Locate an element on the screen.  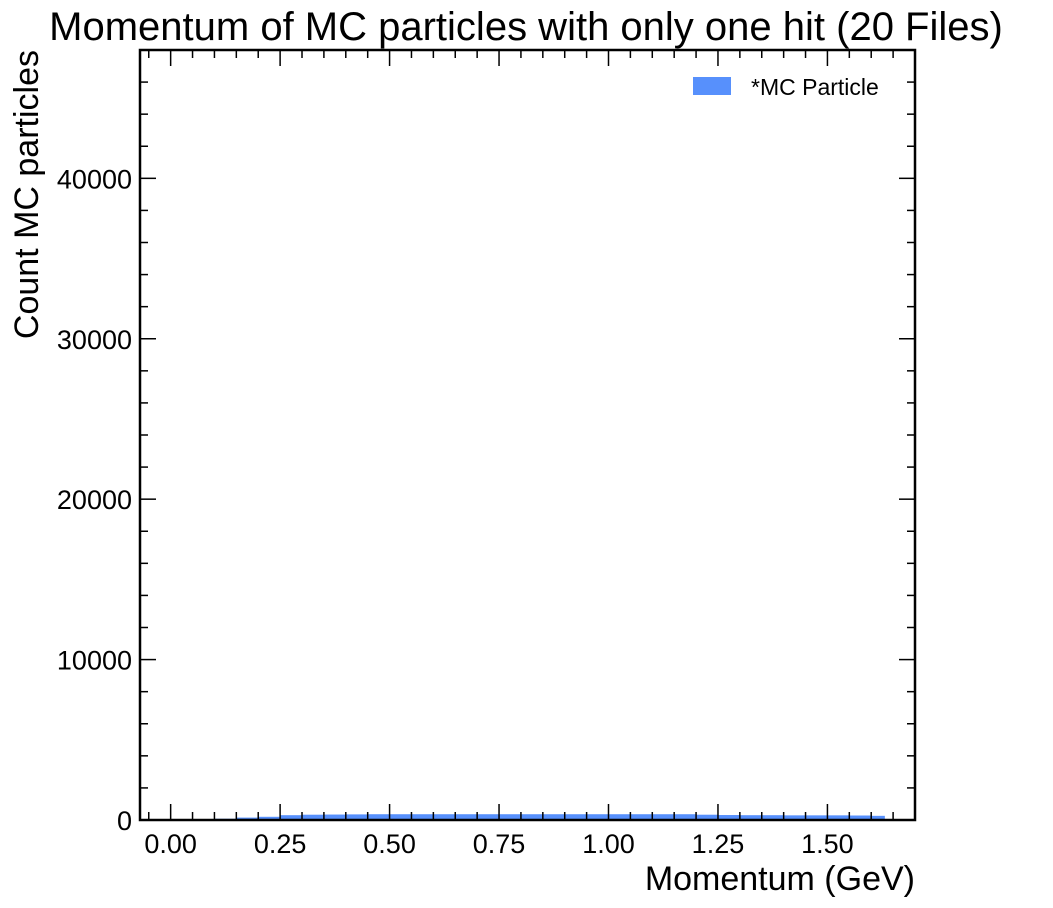
y-tick-label: 20000 is located at coordinates (94, 500).